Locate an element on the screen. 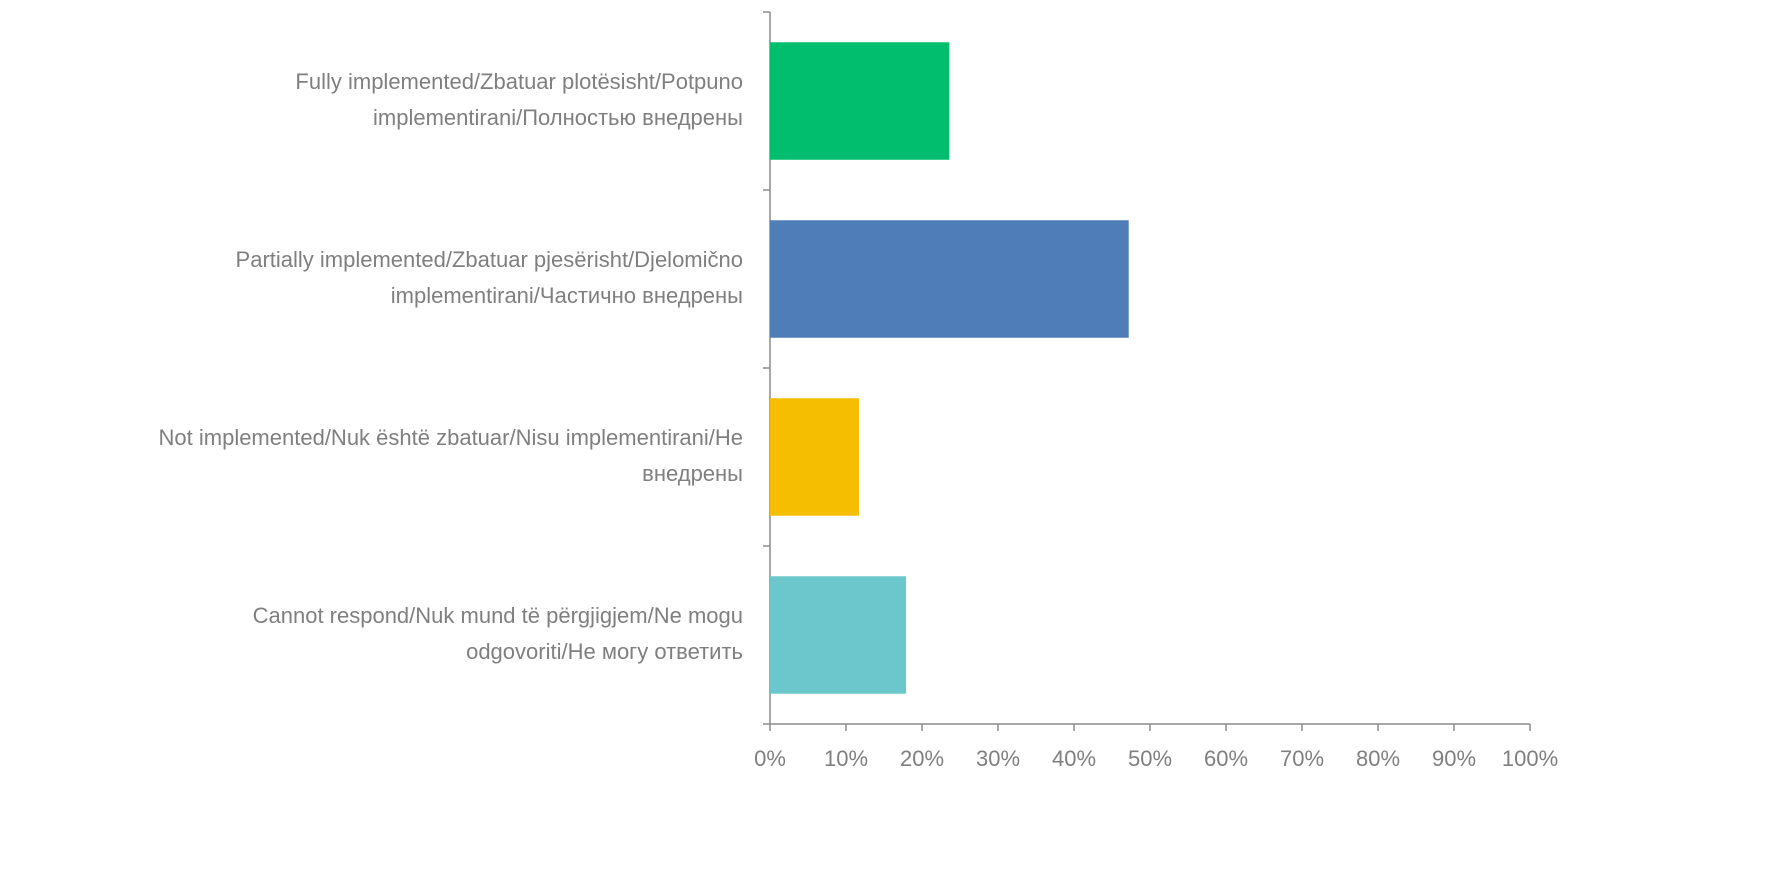 This screenshot has width=1765, height=870. x-tick-label: 20% is located at coordinates (922, 758).